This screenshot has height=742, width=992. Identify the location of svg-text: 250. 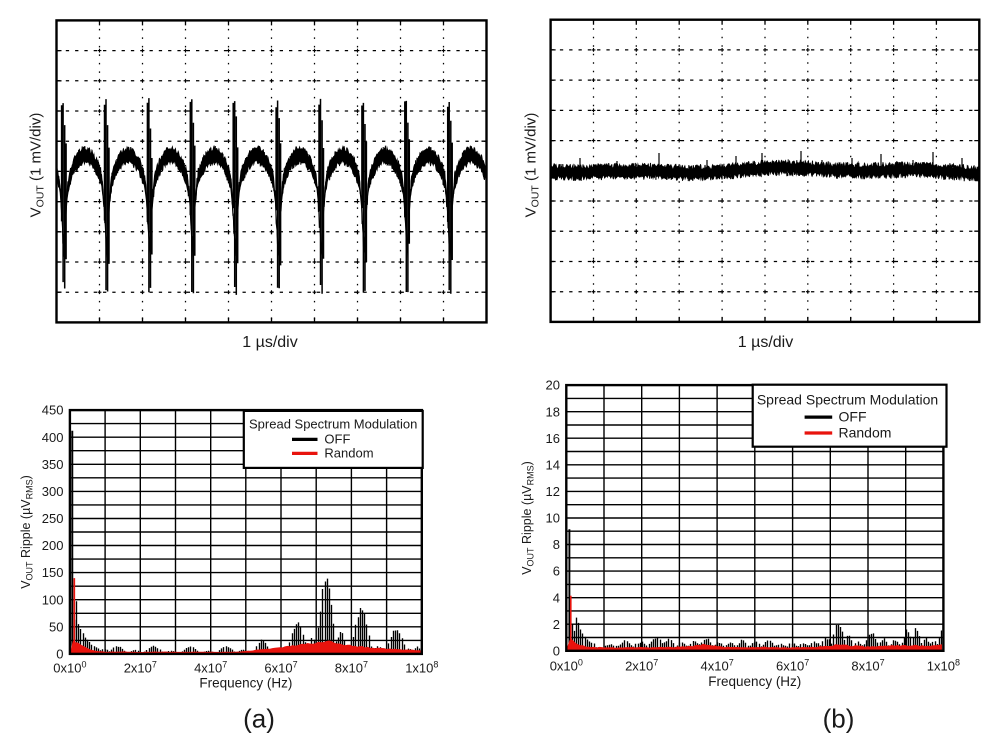
(53, 518).